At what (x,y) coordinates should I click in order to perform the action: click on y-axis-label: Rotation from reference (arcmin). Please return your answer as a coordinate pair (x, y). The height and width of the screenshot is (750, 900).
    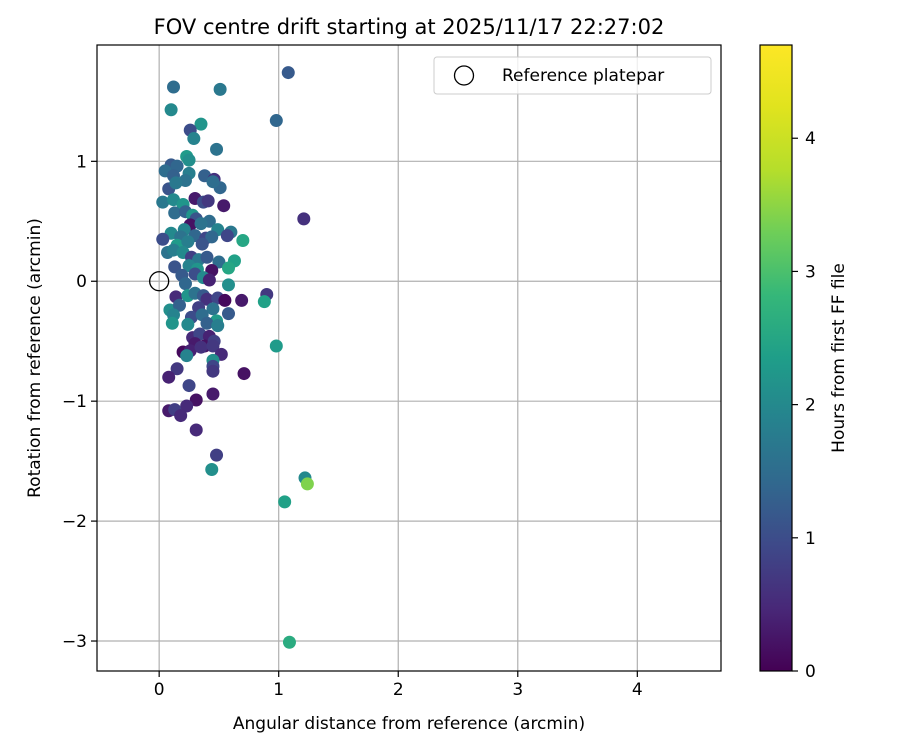
    Looking at the image, I should click on (35, 358).